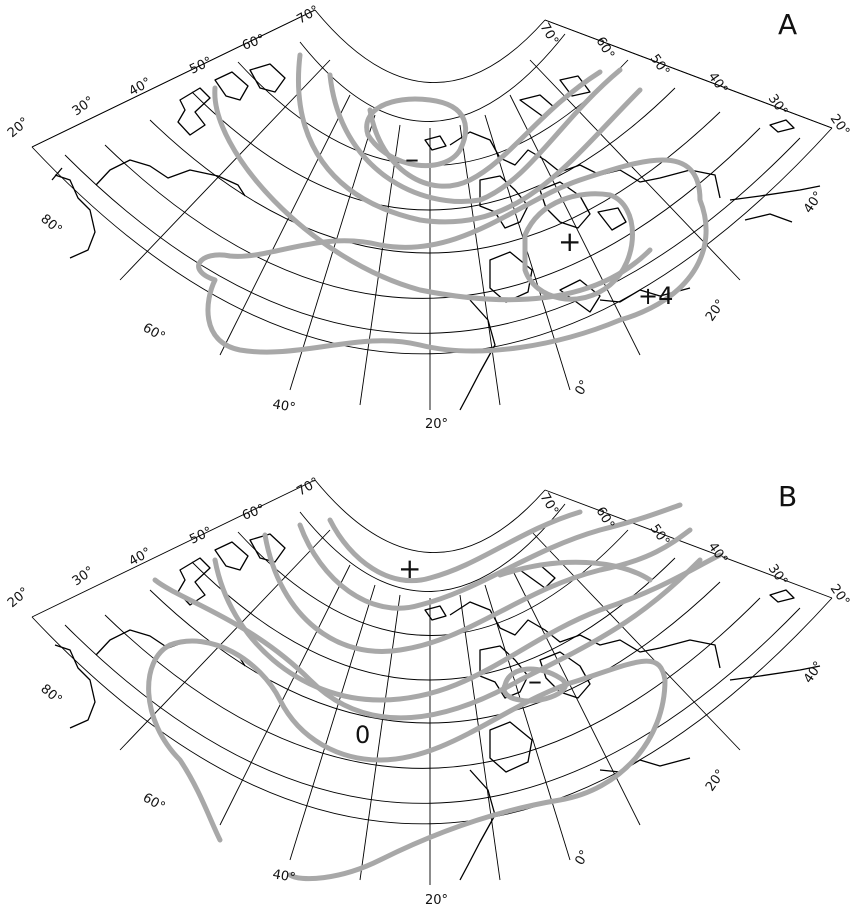 This screenshot has height=914, width=852. Describe the element at coordinates (83, 577) in the screenshot. I see `panel-b-lat-left-30: 30°` at that location.